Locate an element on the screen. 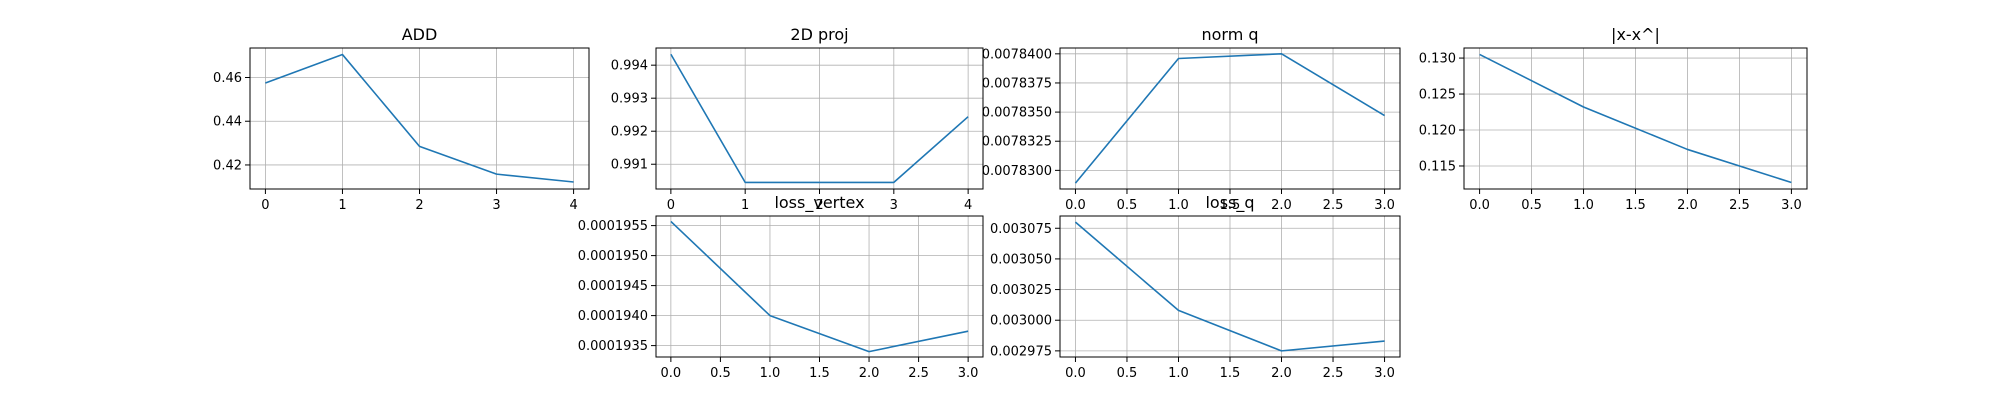 This screenshot has width=2000, height=400. subplot-title: |x-x^| is located at coordinates (1635, 34).